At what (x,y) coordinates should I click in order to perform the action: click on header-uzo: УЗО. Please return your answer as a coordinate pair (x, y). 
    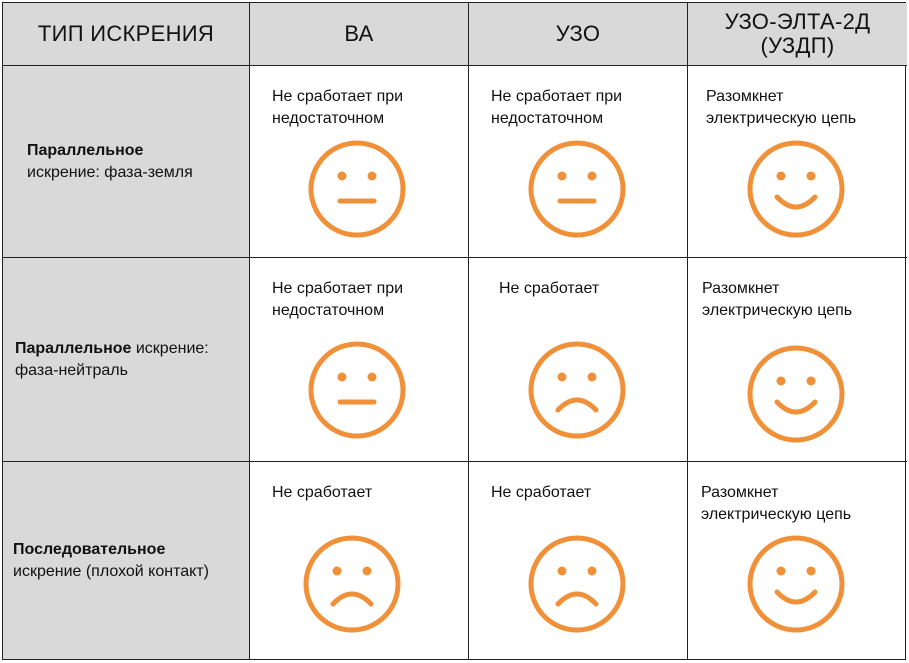
    Looking at the image, I should click on (578, 34).